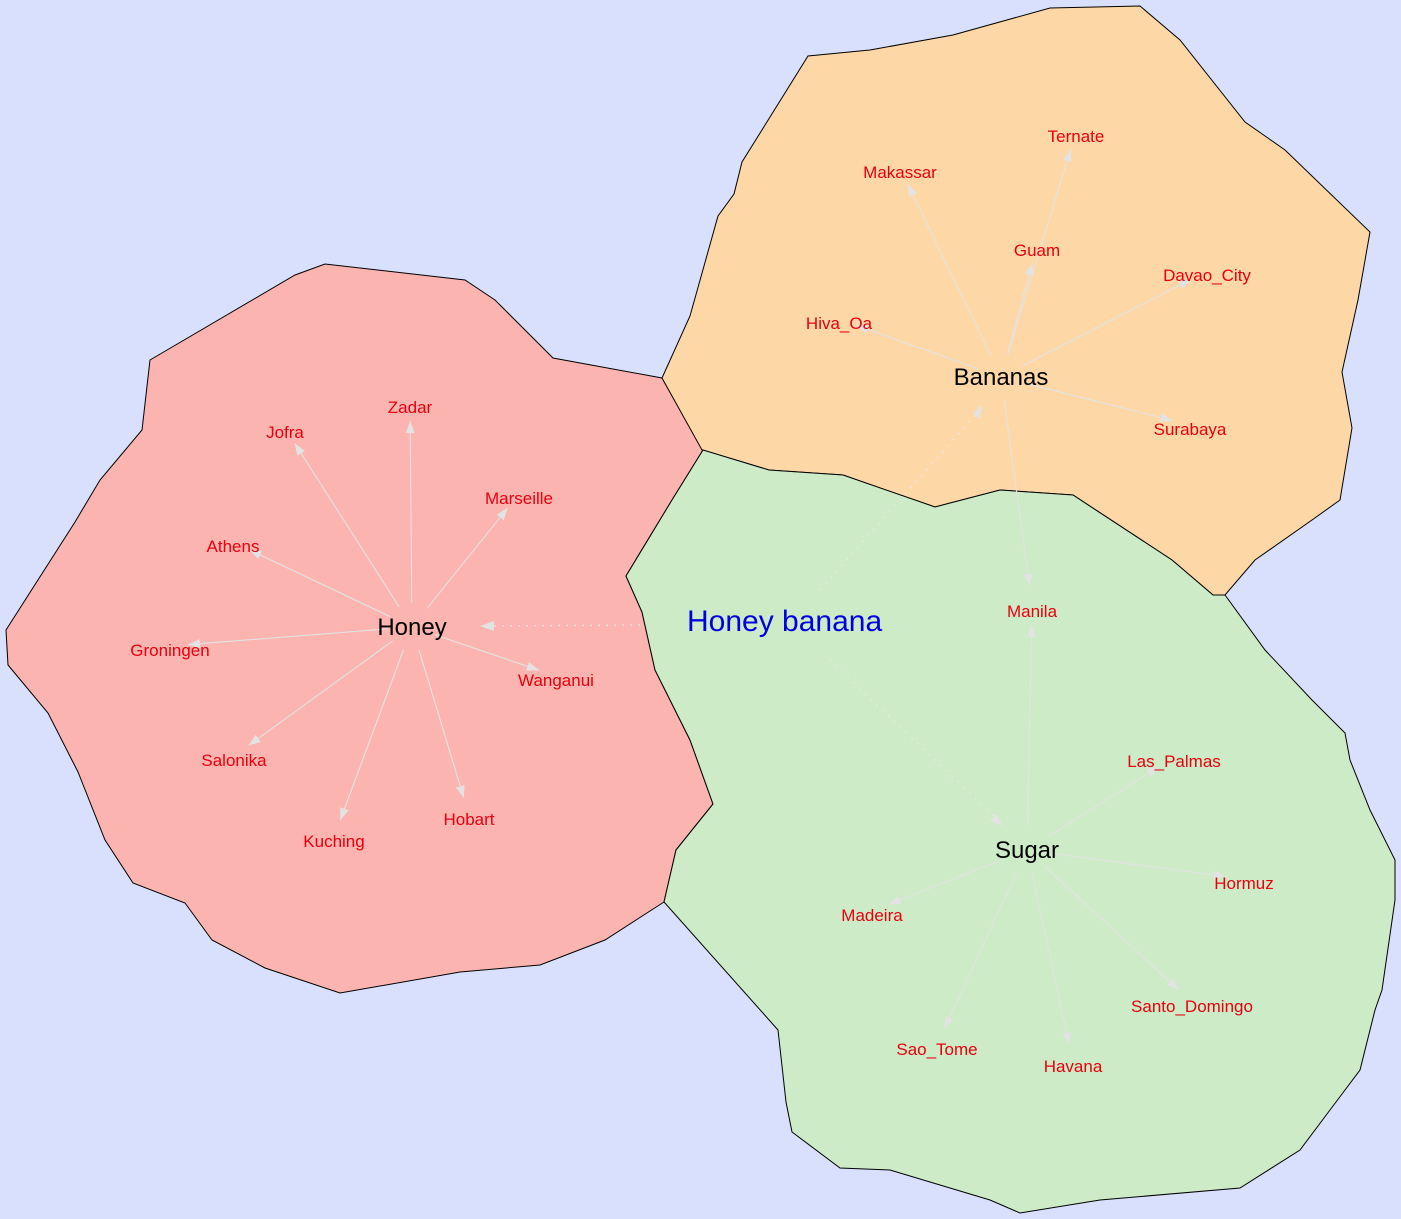 The height and width of the screenshot is (1219, 1401). What do you see at coordinates (411, 512) in the screenshot?
I see `edge-honey-zadar` at bounding box center [411, 512].